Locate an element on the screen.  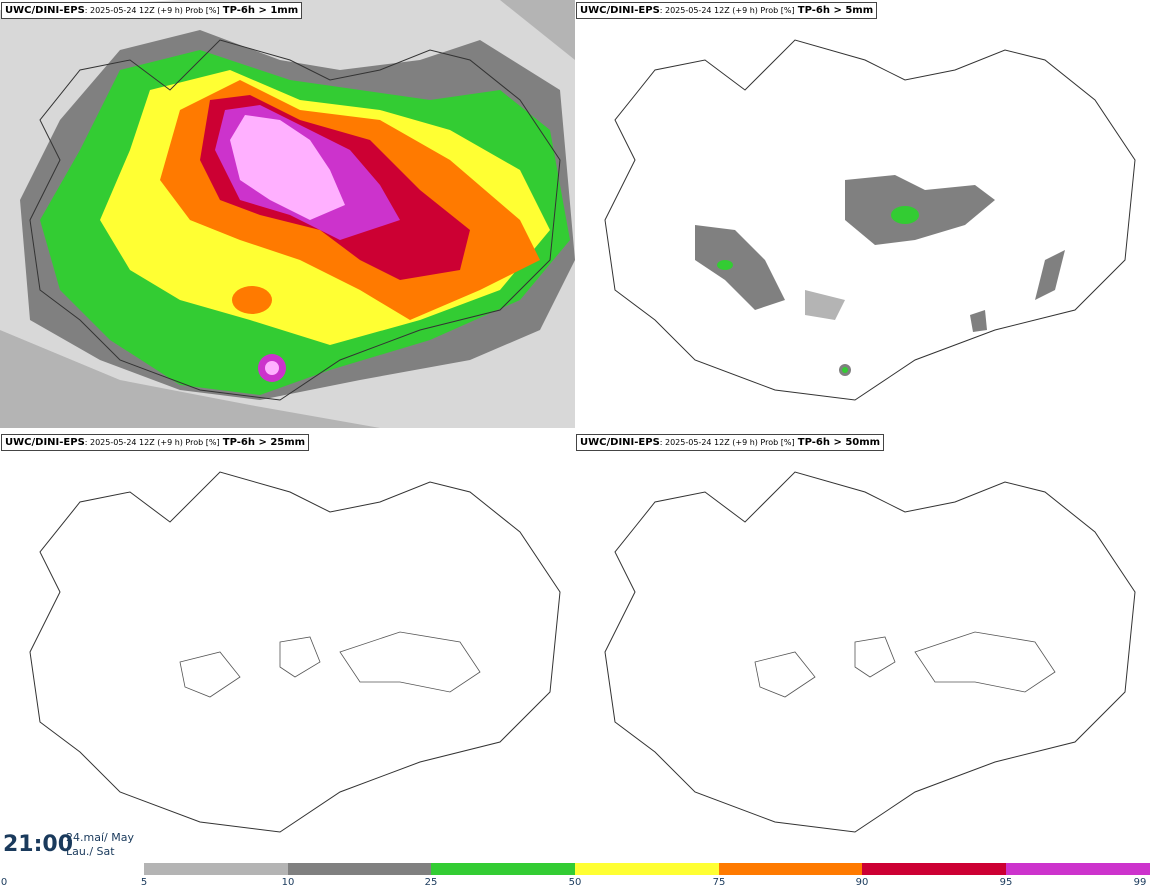
legend-tick: 99 is located at coordinates (1140, 882).